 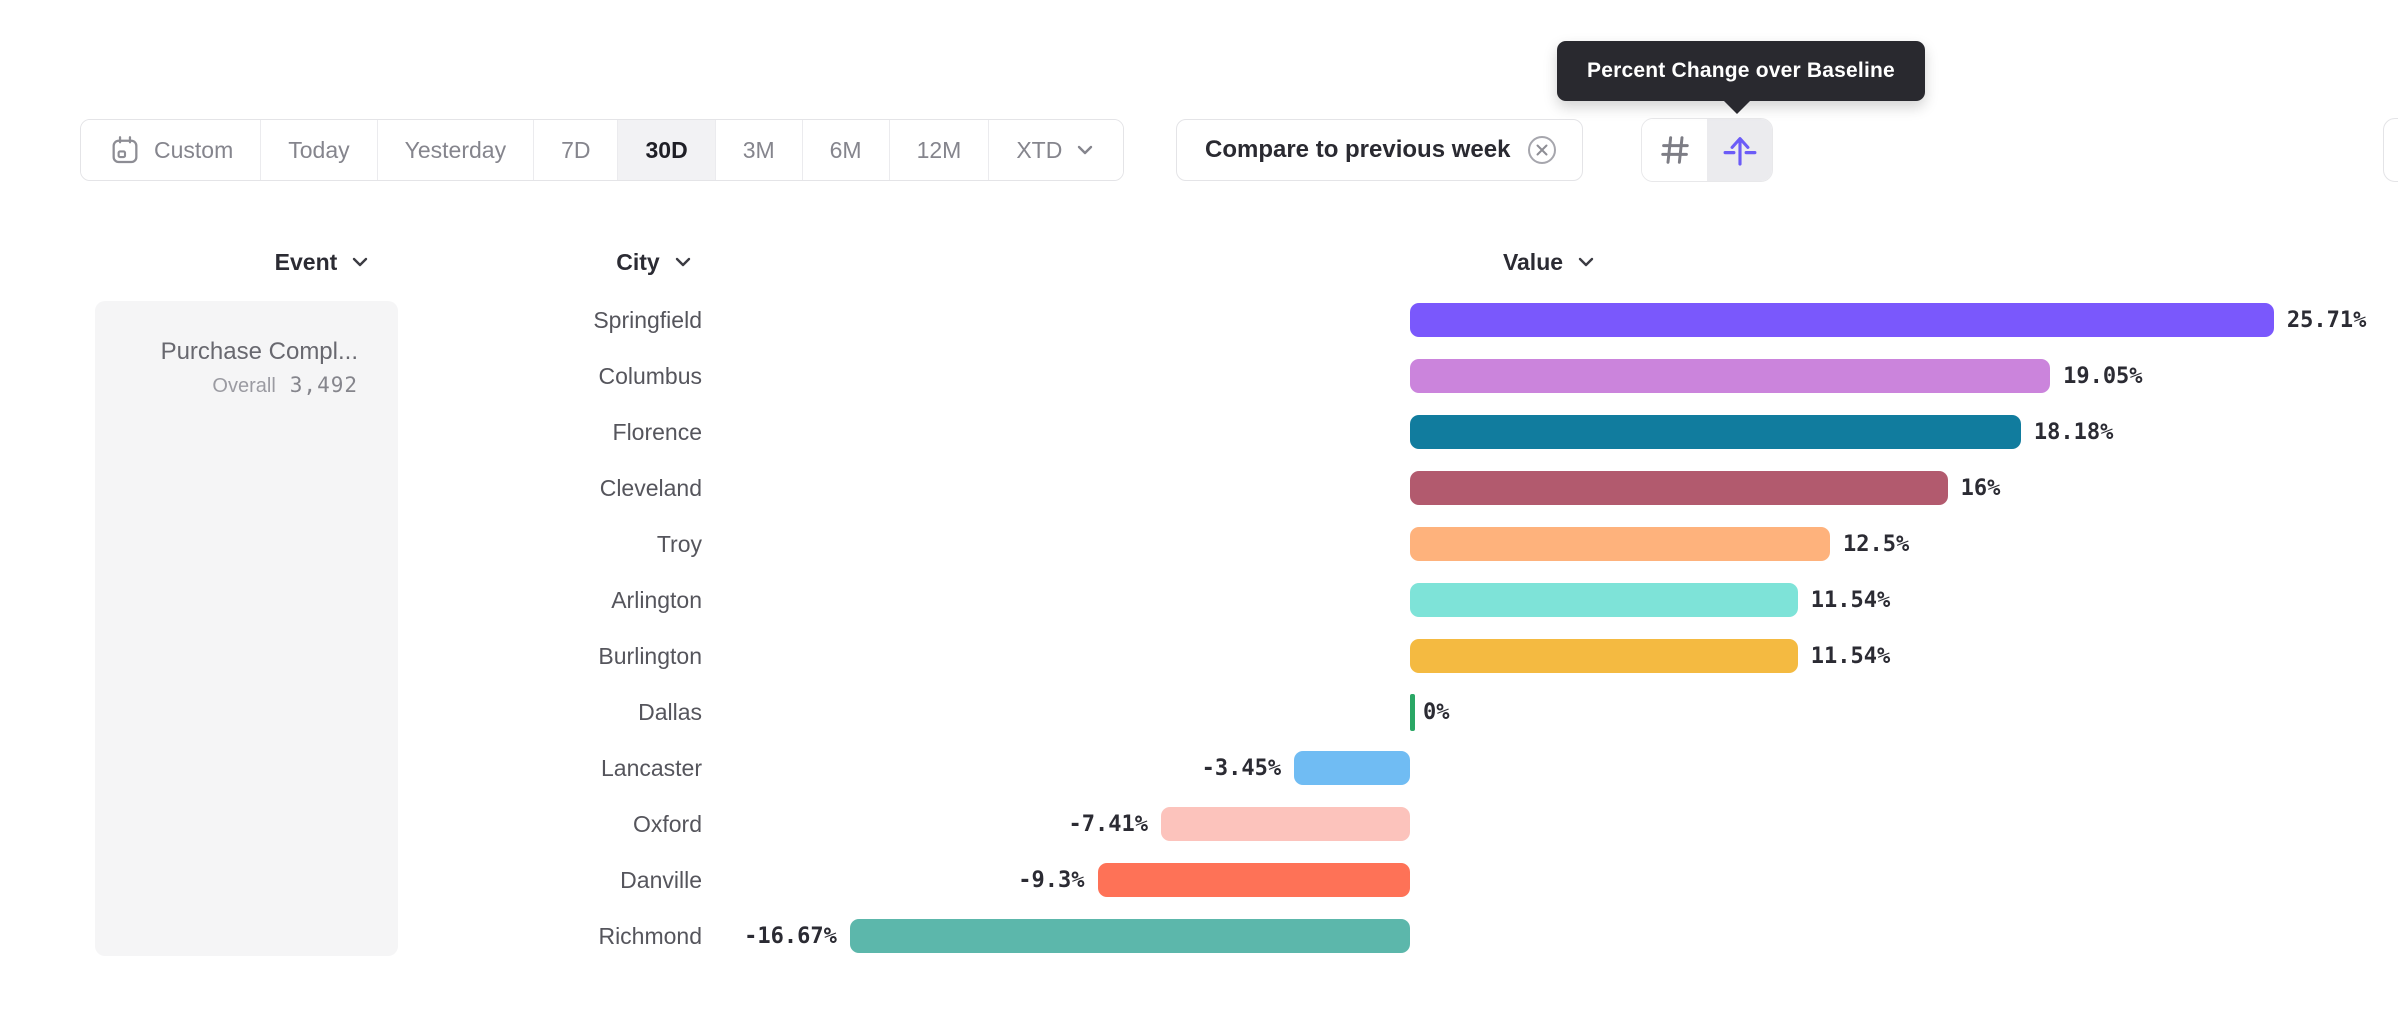 I want to click on row-label: Danville, so click(x=661, y=880).